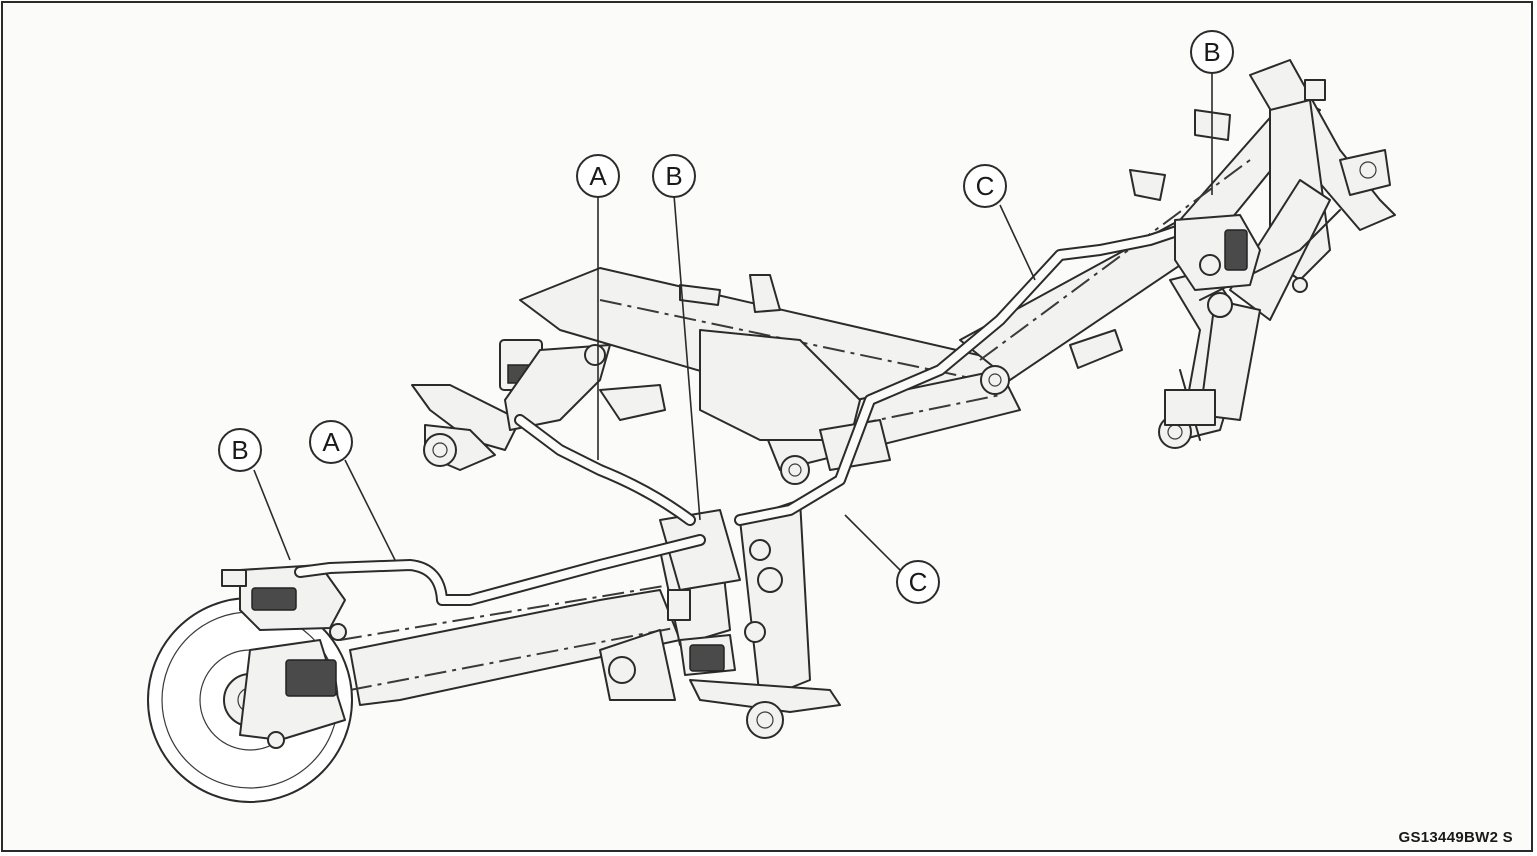 This screenshot has width=1537, height=856. What do you see at coordinates (538, 405) in the screenshot?
I see `front-master-cylinder` at bounding box center [538, 405].